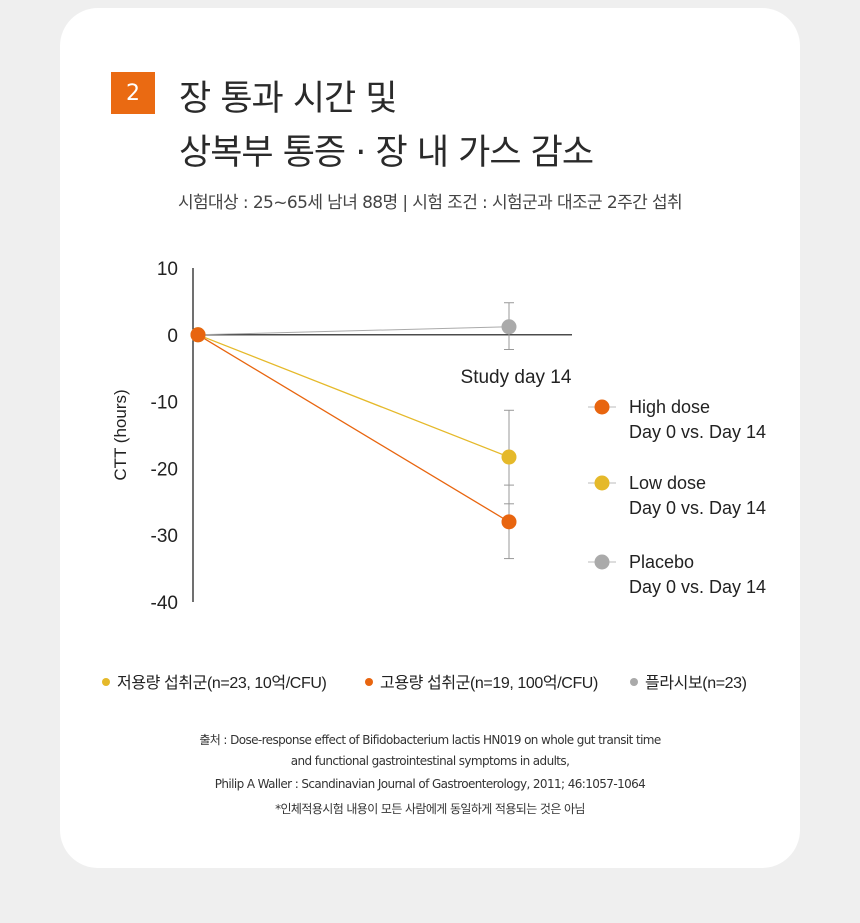 The image size is (860, 923). What do you see at coordinates (661, 562) in the screenshot?
I see `legend-label-placebo: Placebo` at bounding box center [661, 562].